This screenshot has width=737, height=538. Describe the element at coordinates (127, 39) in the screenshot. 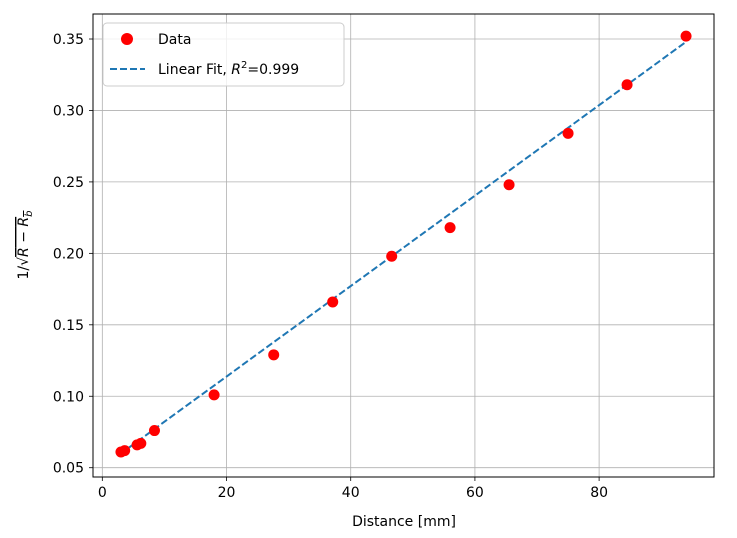

I see `legend-data-marker` at that location.